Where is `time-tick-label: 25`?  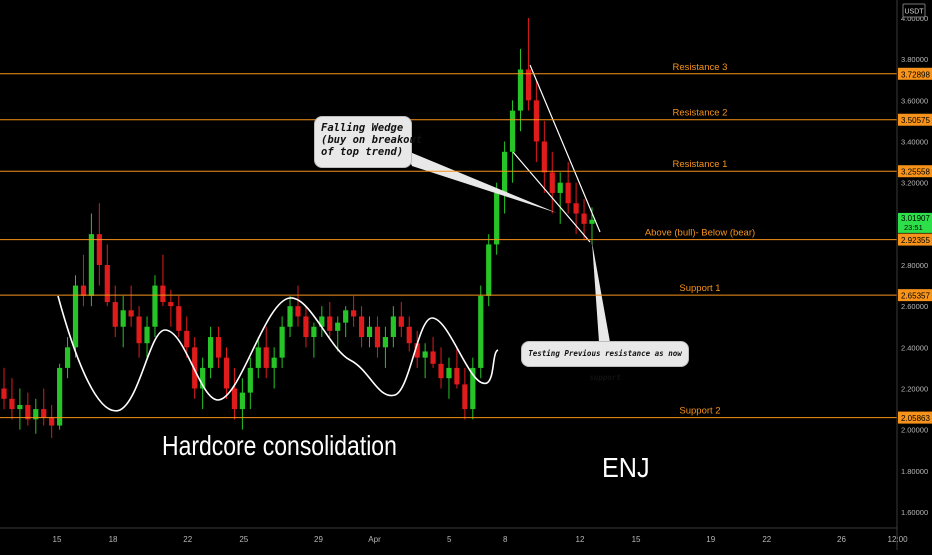
time-tick-label: 25 is located at coordinates (243, 539).